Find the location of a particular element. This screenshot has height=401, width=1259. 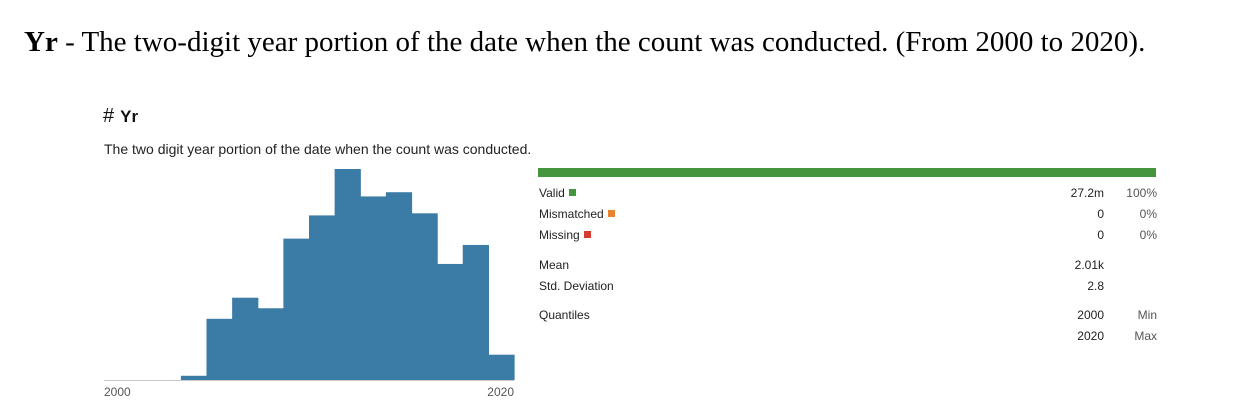

column-header: # Yr is located at coordinates (120, 116).